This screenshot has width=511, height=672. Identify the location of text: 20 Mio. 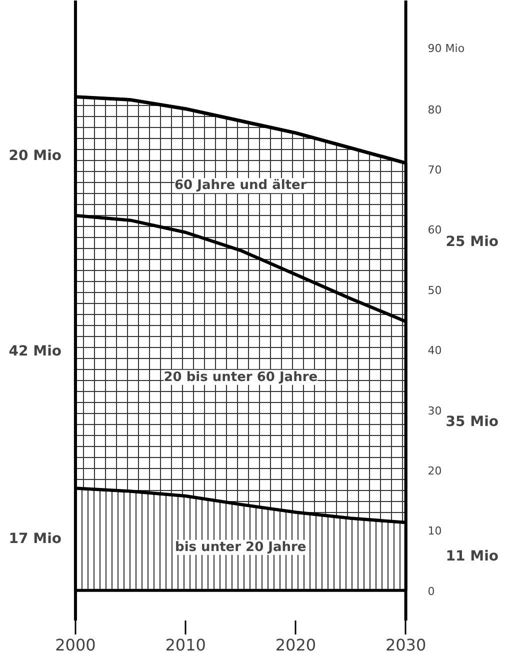
(35, 156).